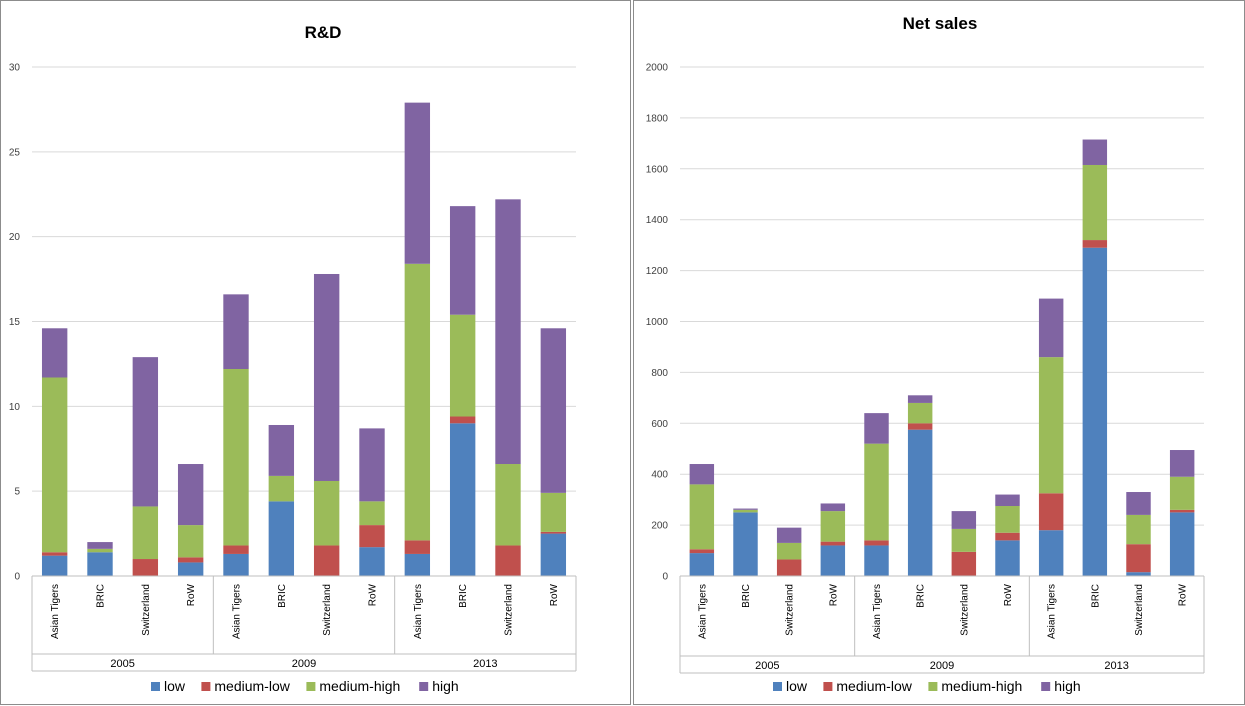 This screenshot has height=706, width=1245. What do you see at coordinates (15, 322) in the screenshot?
I see `y-tick-label: 15` at bounding box center [15, 322].